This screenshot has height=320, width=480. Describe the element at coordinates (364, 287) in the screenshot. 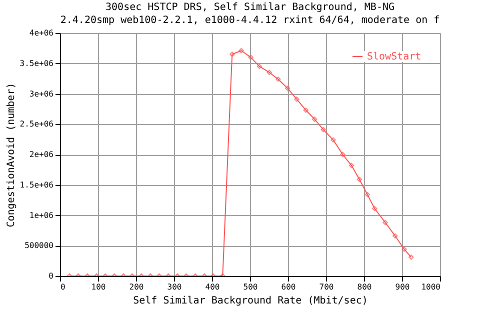

I see `x-tick-label: 800` at that location.